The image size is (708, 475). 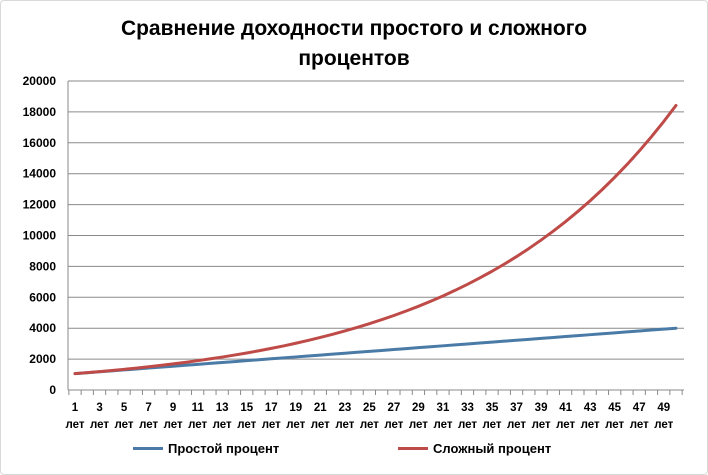 I want to click on x-tick-label: 3, so click(x=99, y=408).